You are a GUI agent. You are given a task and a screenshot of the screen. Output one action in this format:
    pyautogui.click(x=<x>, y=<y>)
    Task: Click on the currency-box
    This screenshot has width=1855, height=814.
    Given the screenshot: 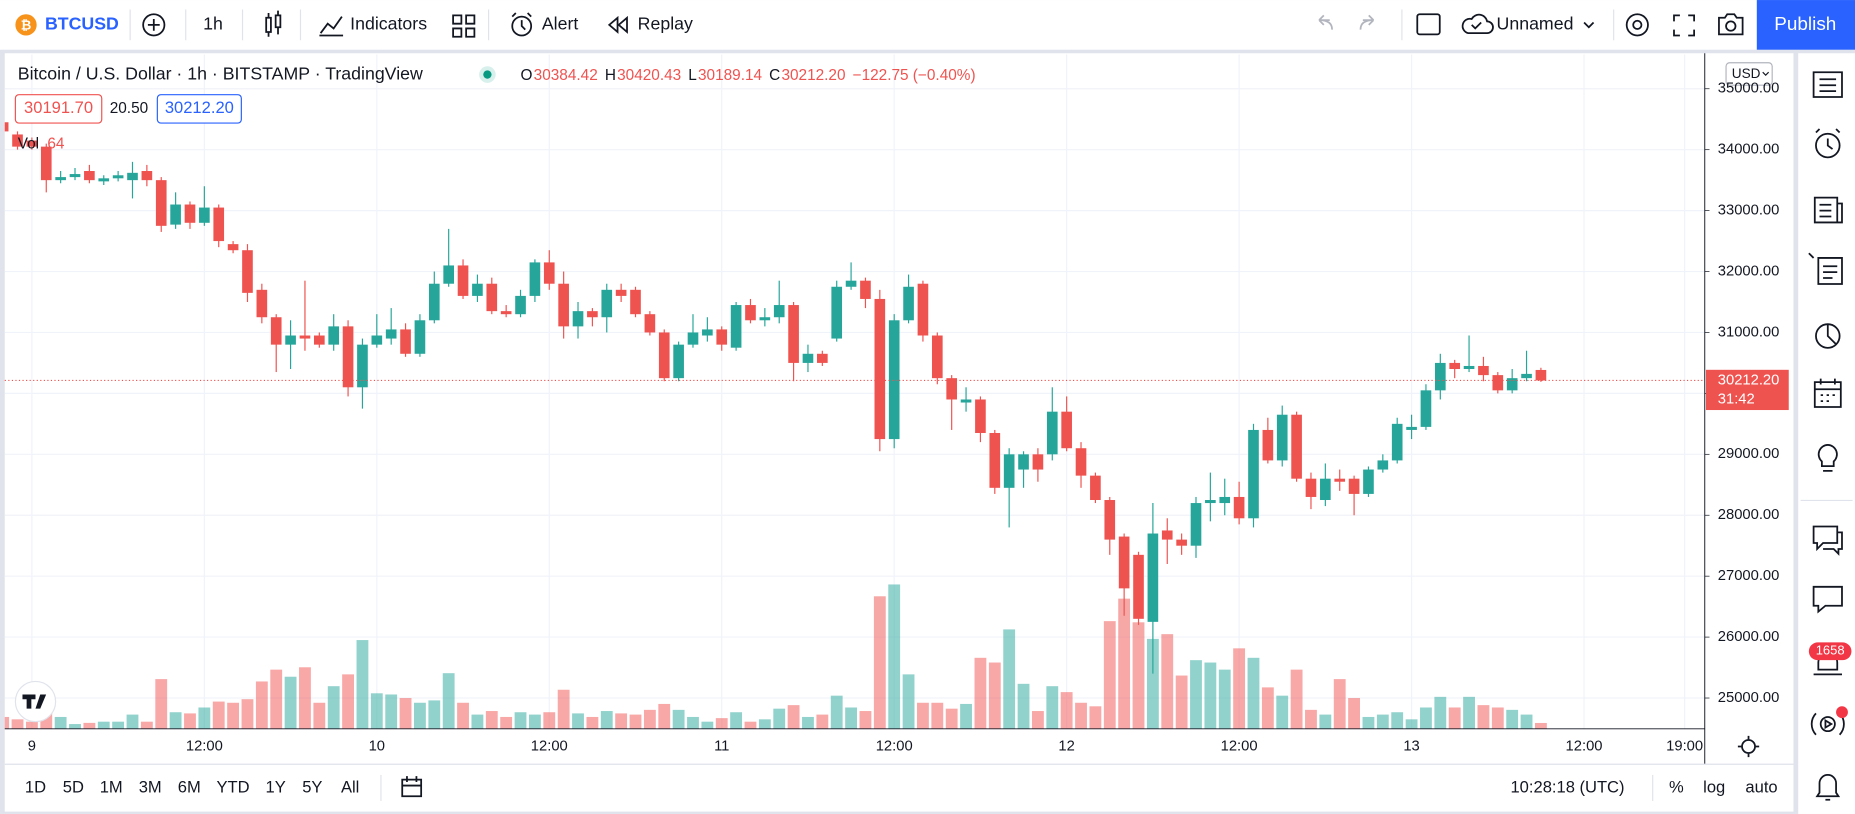 What is the action you would take?
    pyautogui.click(x=1749, y=74)
    